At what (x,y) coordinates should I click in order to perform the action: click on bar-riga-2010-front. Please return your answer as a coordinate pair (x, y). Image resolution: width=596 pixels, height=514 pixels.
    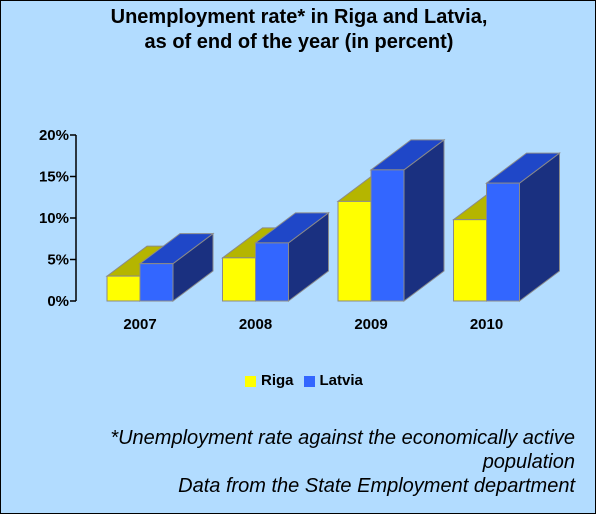
    Looking at the image, I should click on (470, 260).